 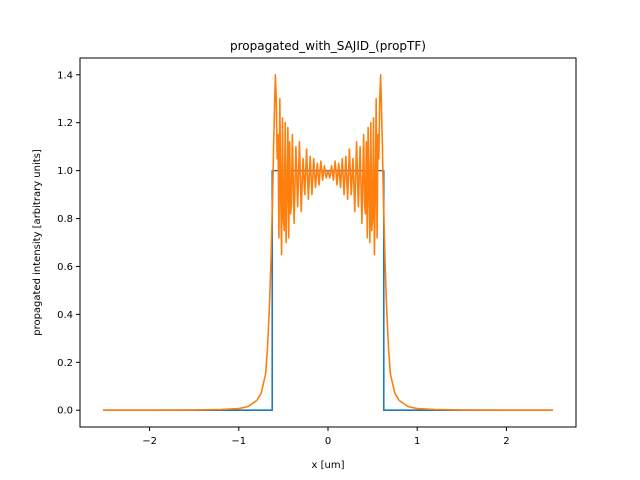 I want to click on y-tick-label: 0.2, so click(x=65, y=363).